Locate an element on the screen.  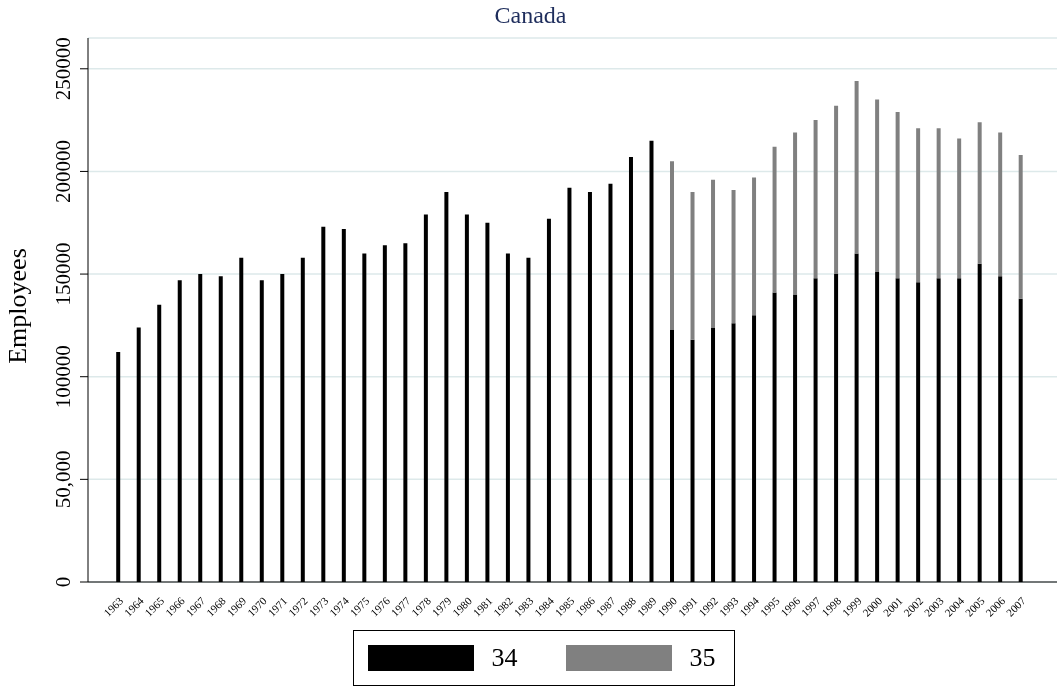
y-tick-label: 150000 is located at coordinates (63, 274).